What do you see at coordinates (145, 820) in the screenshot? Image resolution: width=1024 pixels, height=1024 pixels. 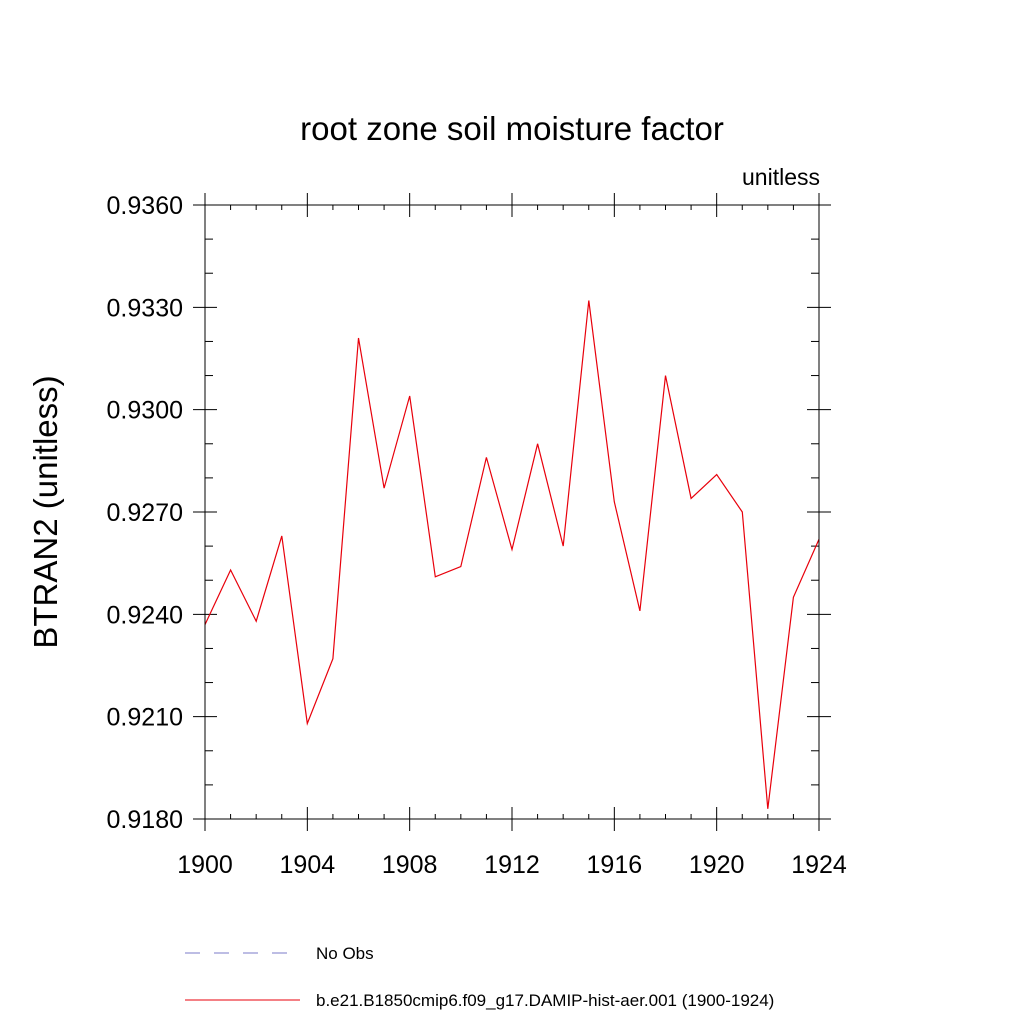 I see `y-tick-label: 0.9180` at bounding box center [145, 820].